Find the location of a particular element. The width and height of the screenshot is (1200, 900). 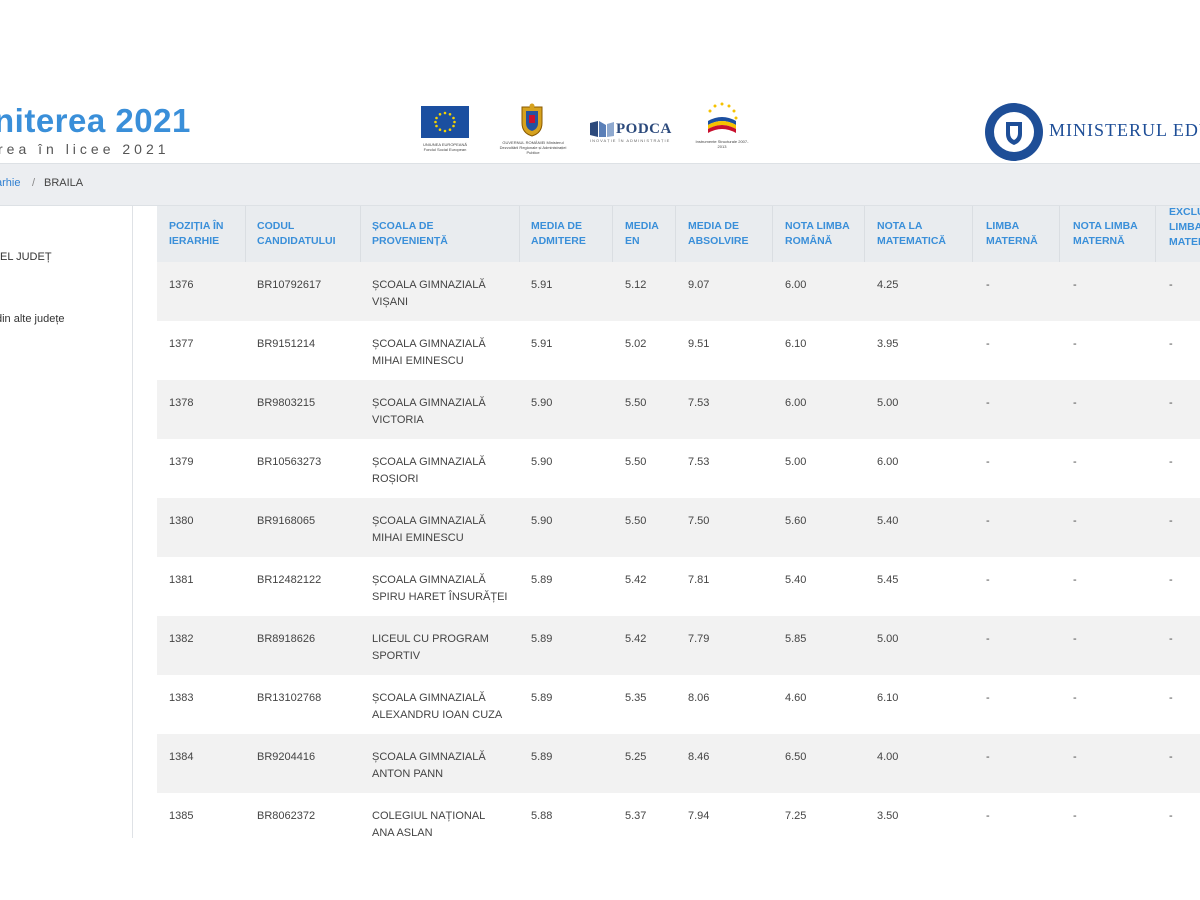

cell-school: ȘCOALA GIMNAZIALĂ VIȘANI is located at coordinates (442, 294).